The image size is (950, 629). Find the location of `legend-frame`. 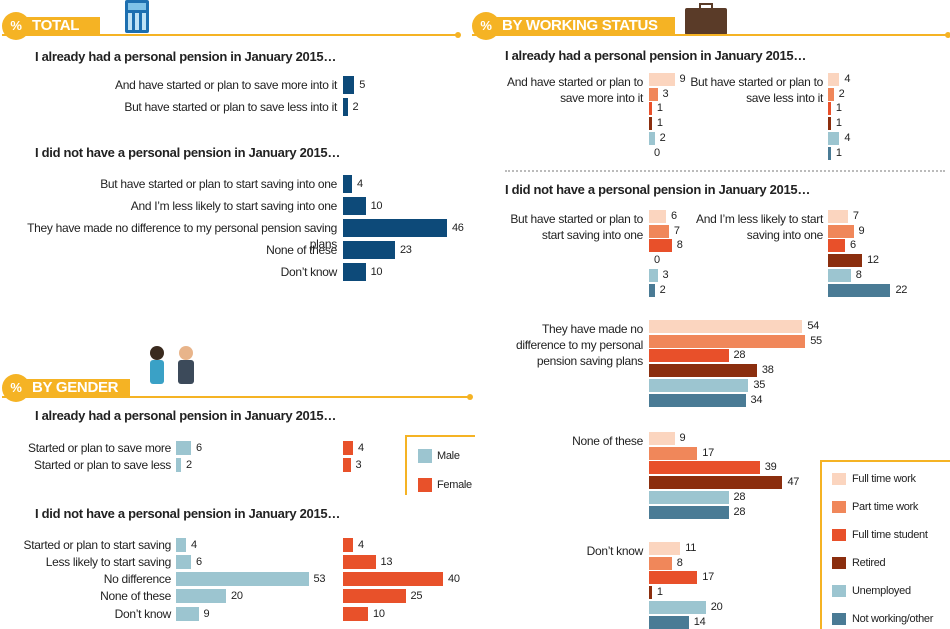

legend-frame is located at coordinates (885, 544).